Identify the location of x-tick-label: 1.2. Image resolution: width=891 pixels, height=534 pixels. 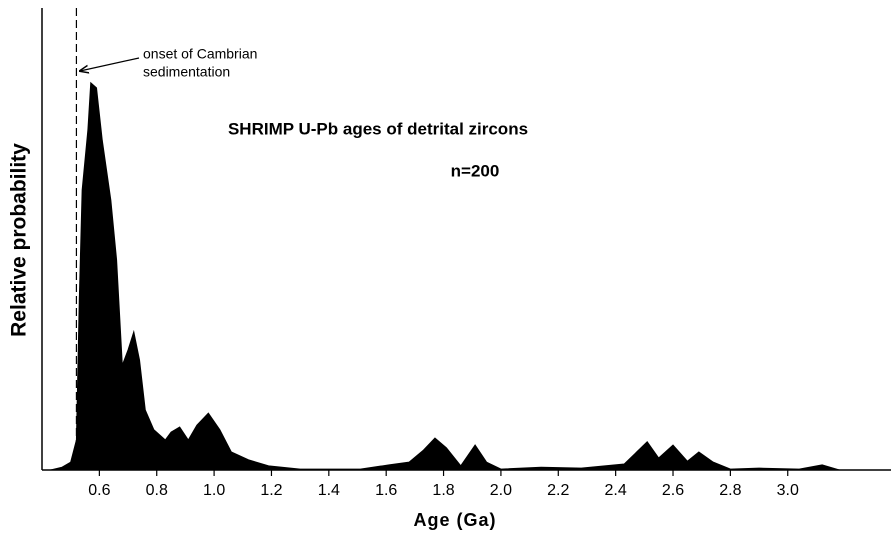
(271, 490).